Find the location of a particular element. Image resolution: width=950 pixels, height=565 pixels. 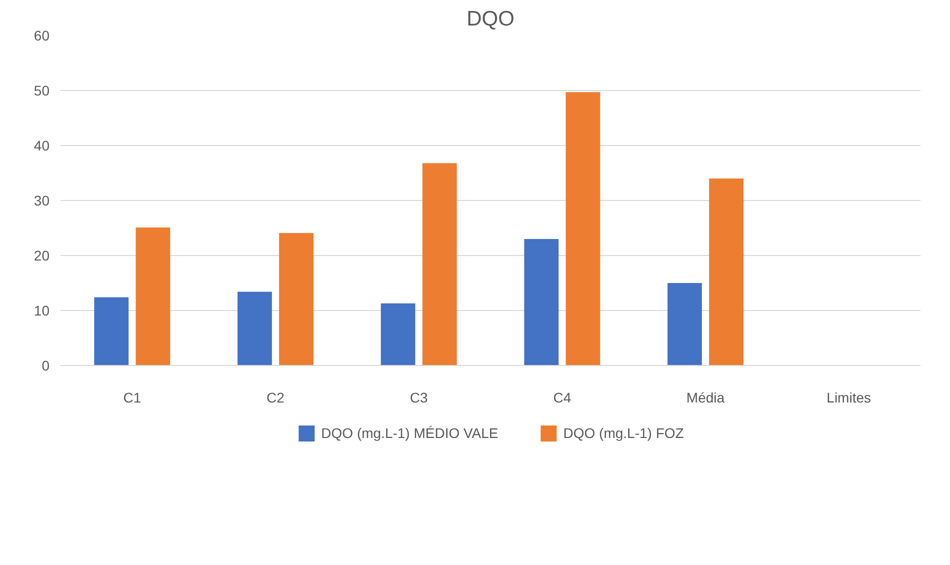

x-tick-label: C2 is located at coordinates (275, 398).